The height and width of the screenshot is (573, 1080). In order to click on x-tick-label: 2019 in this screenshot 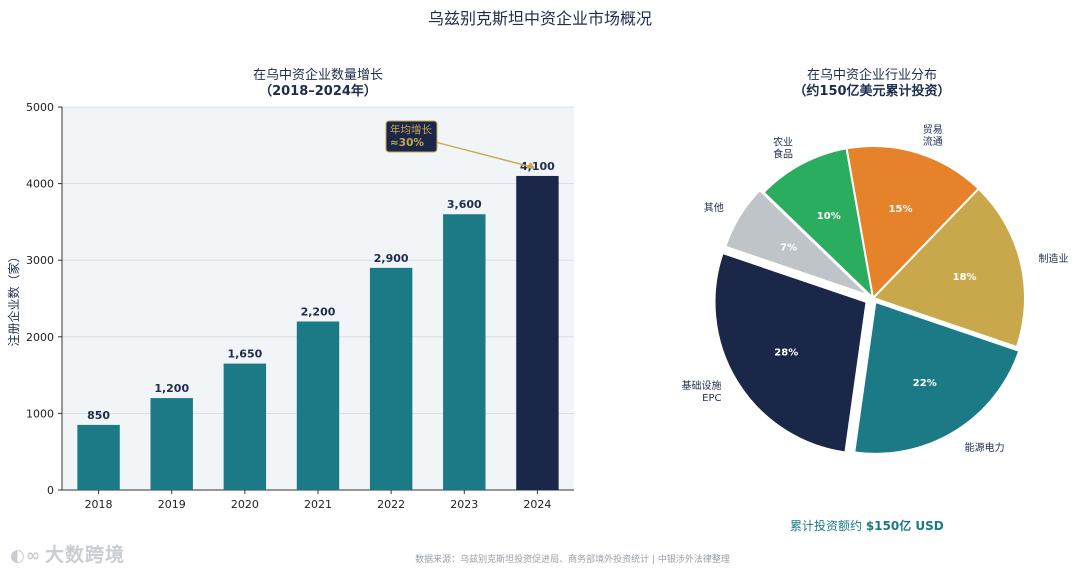, I will do `click(172, 504)`.